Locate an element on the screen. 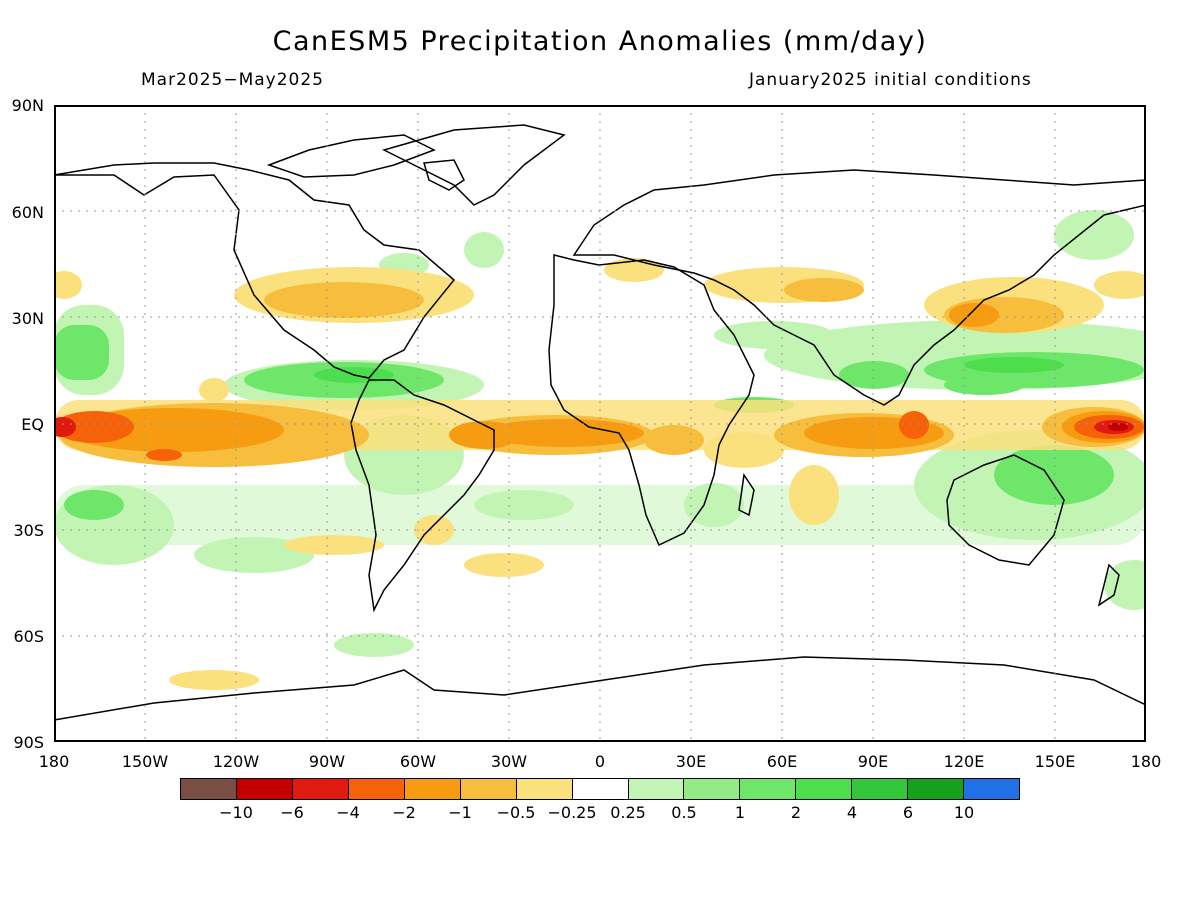 The width and height of the screenshot is (1200, 900). colorbar-label: 0.5 is located at coordinates (684, 812).